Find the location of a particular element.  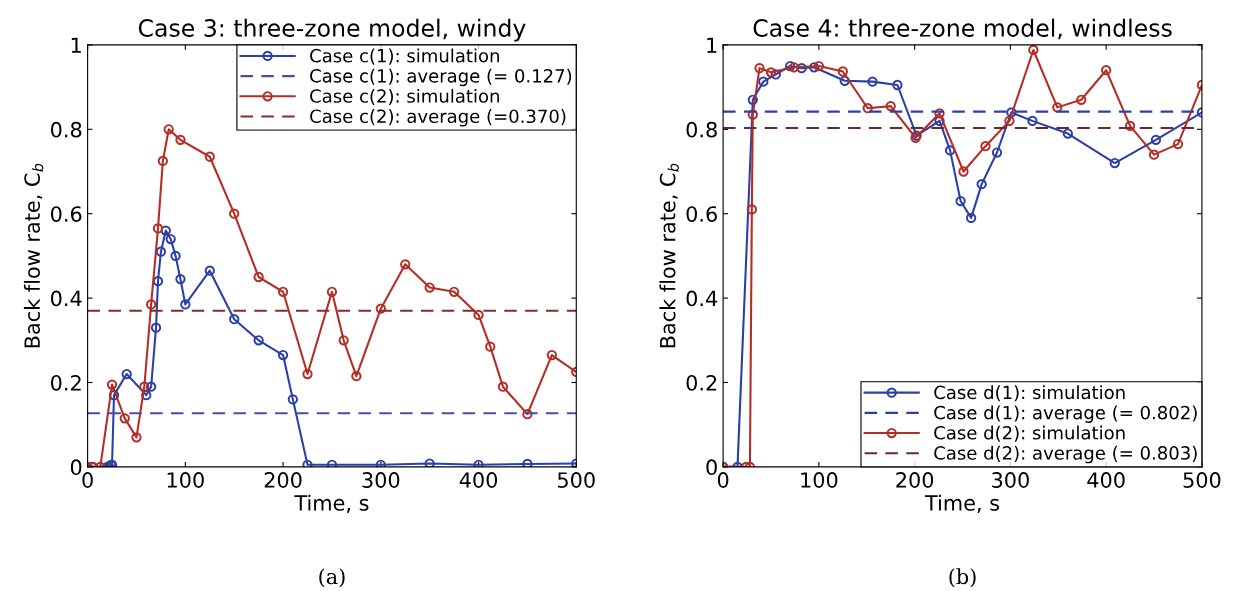

x-tick-label: 300 is located at coordinates (381, 480).